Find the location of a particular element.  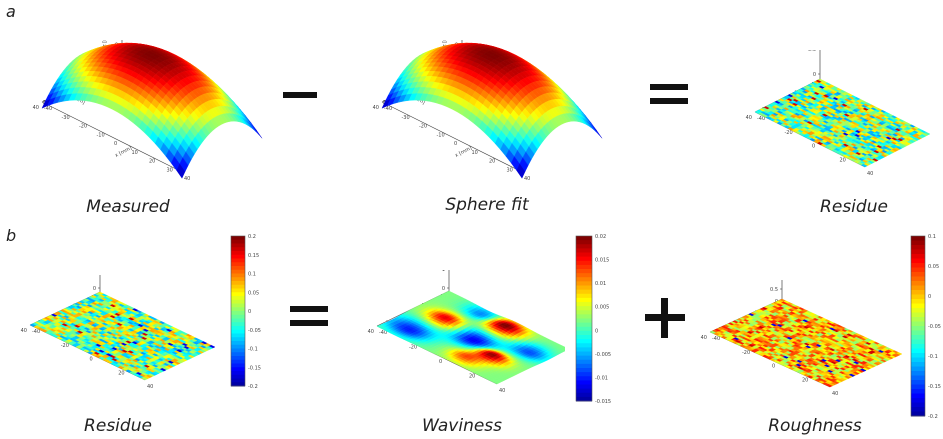

measured-x-tick-label: 10 is located at coordinates (135, 153).